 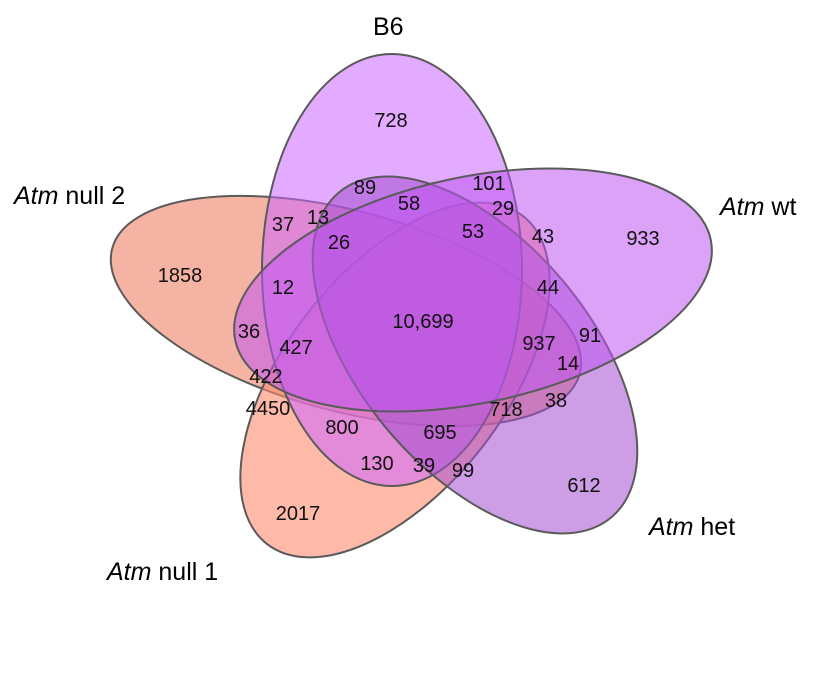 What do you see at coordinates (365, 188) in the screenshot?
I see `region-count: 89` at bounding box center [365, 188].